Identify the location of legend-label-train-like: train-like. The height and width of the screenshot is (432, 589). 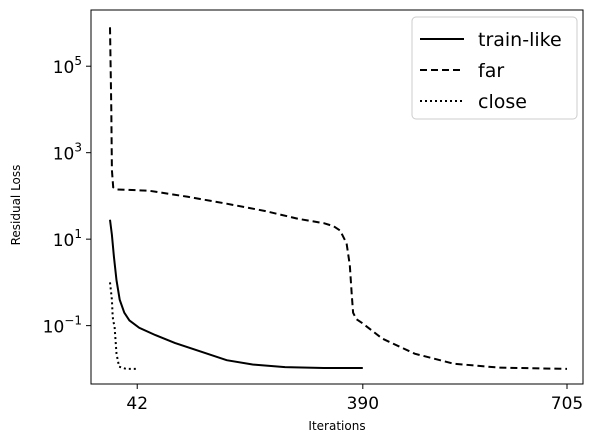
(520, 40).